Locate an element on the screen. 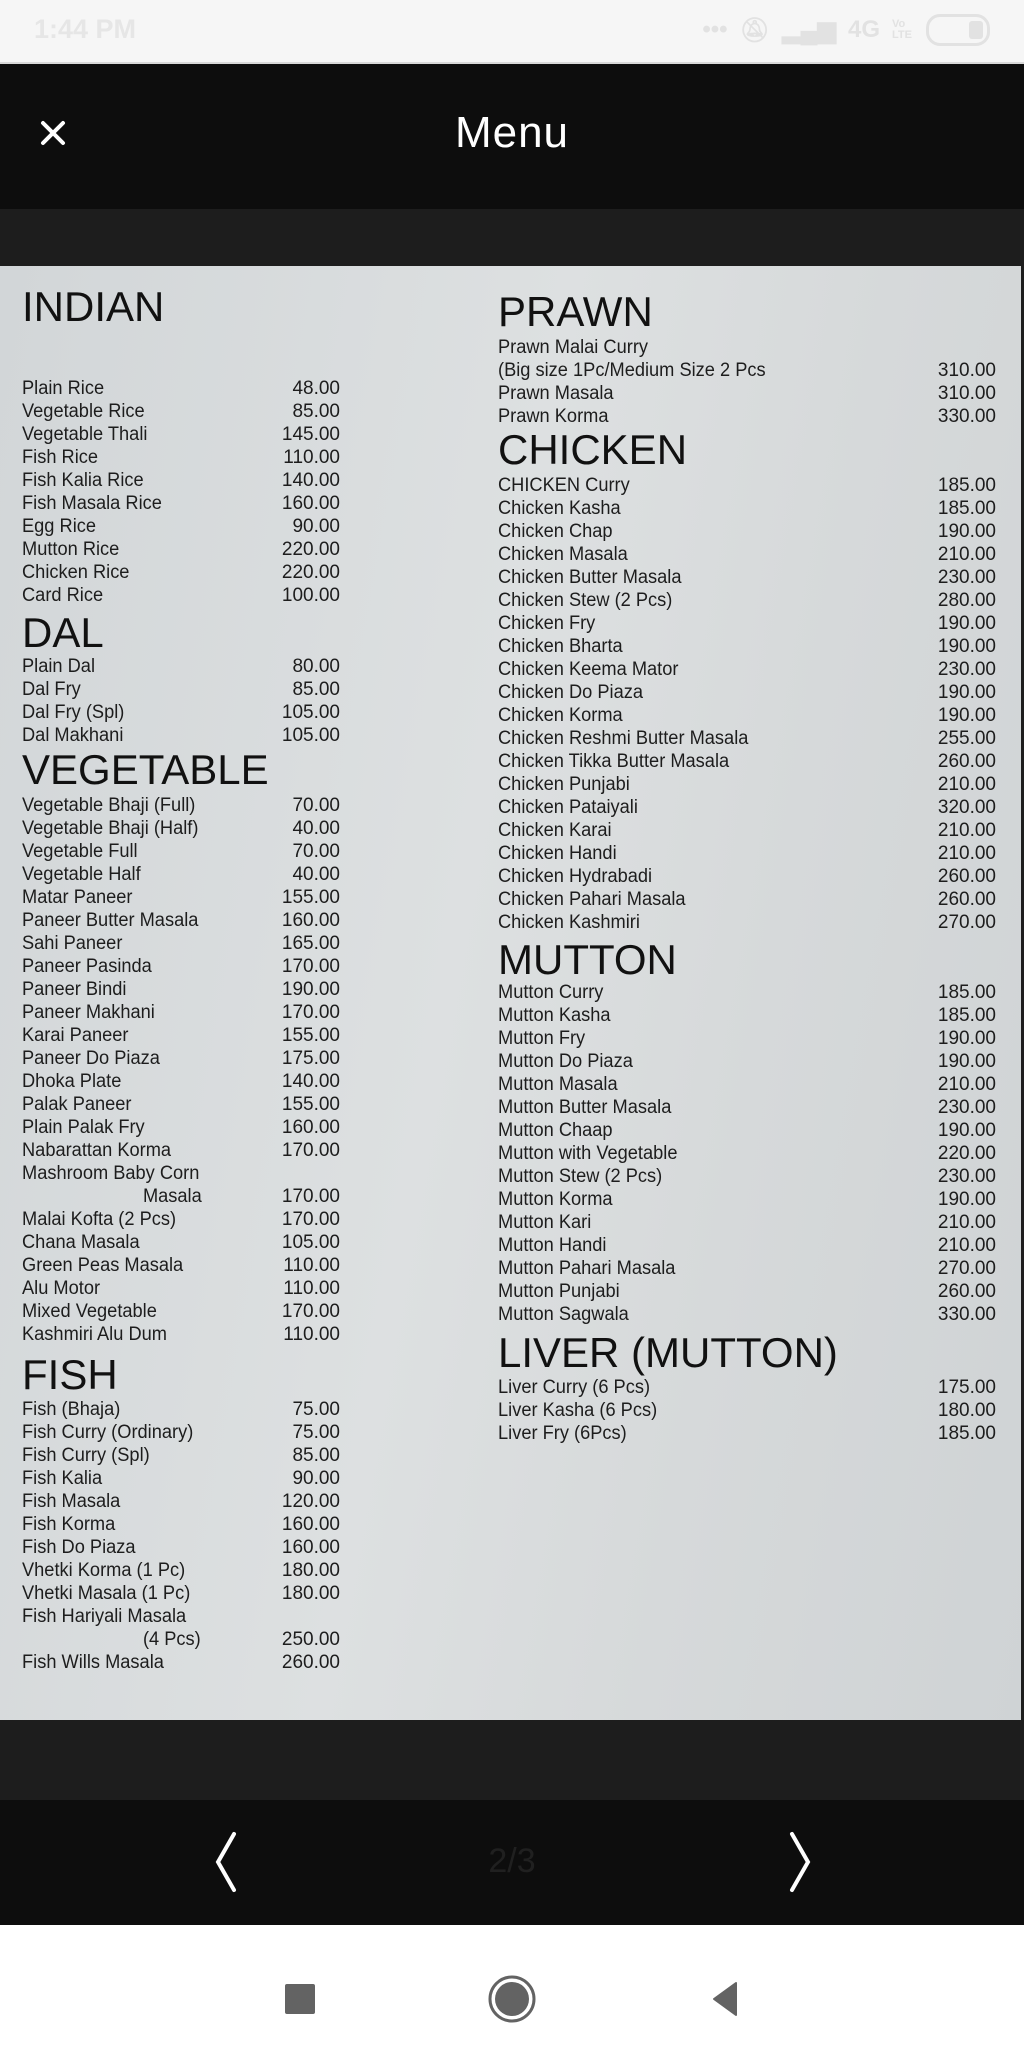 The image size is (1024, 2048). menu-item: Fish Kalia Rice 140.00 is located at coordinates (181, 480).